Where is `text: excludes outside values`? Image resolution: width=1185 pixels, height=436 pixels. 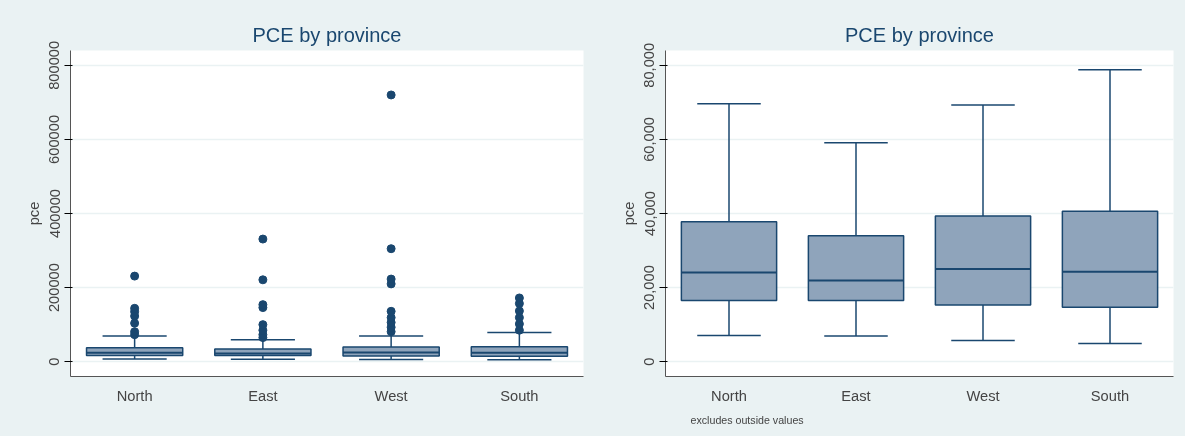 text: excludes outside values is located at coordinates (747, 419).